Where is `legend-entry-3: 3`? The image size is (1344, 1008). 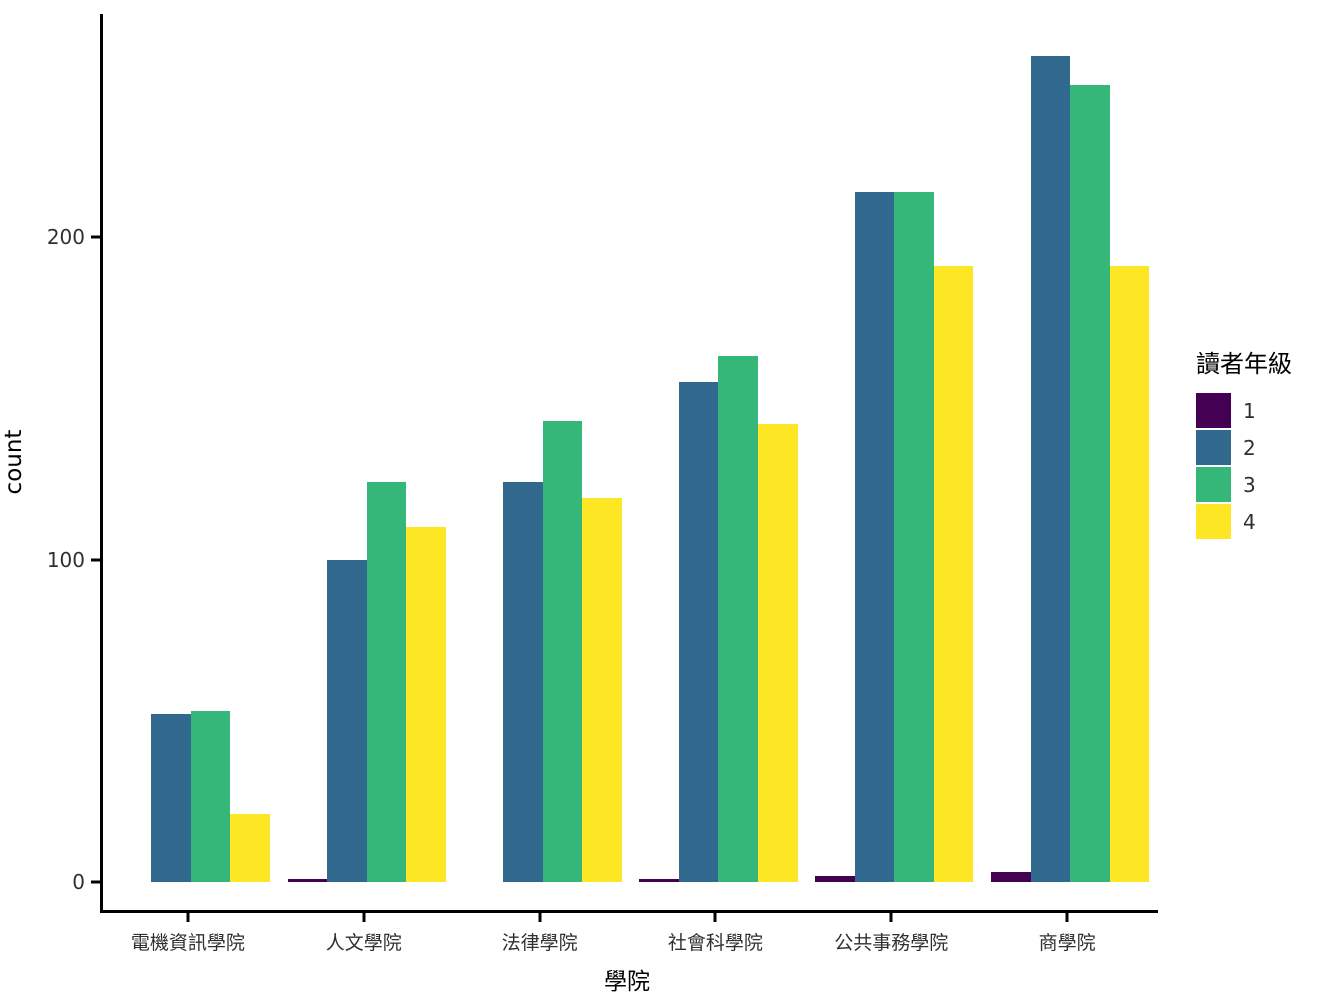 legend-entry-3: 3 is located at coordinates (1244, 484).